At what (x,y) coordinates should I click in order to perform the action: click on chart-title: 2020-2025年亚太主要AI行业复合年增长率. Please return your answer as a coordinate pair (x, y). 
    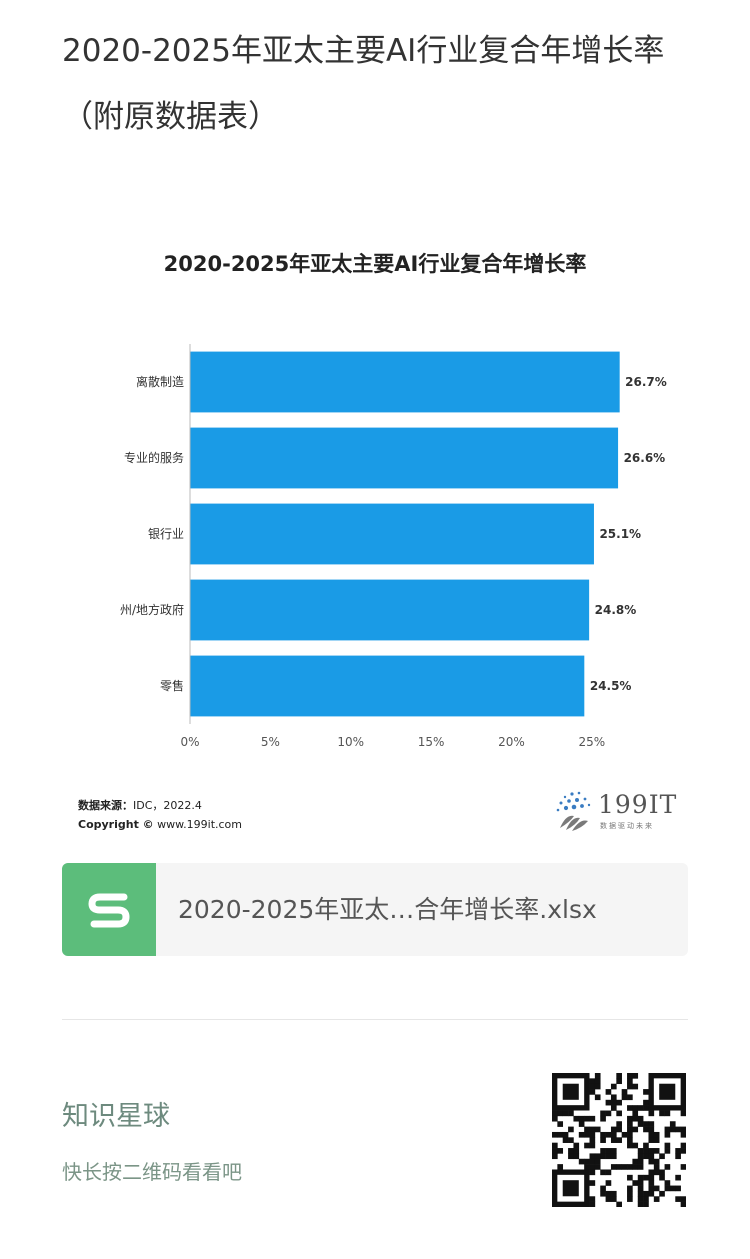
    Looking at the image, I should click on (375, 264).